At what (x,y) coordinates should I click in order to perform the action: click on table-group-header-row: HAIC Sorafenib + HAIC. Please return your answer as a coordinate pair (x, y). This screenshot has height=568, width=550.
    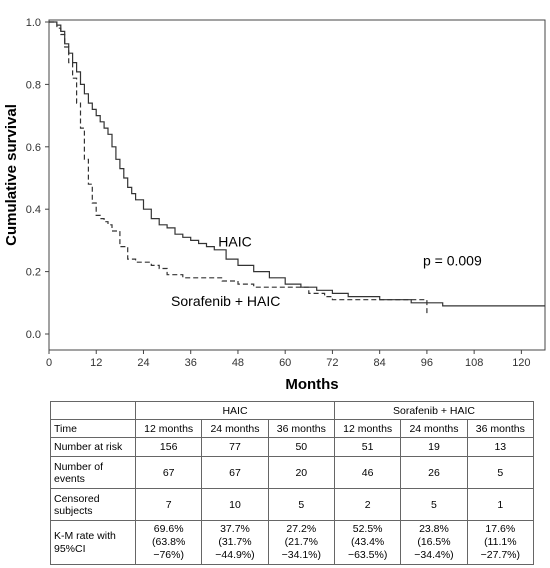
    Looking at the image, I should click on (292, 410).